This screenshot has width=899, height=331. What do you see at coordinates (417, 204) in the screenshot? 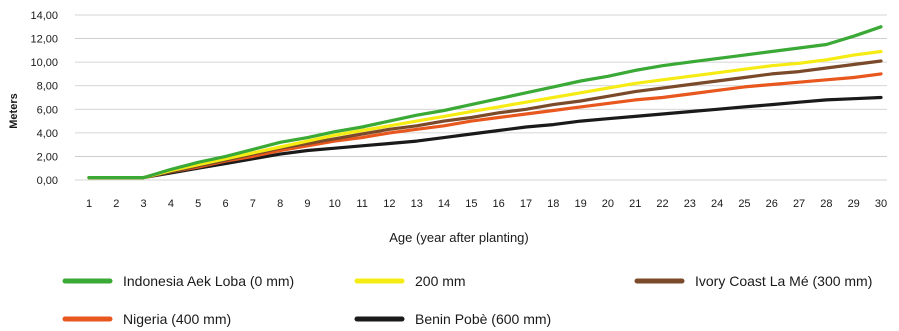
I see `x-tick-label: 13` at bounding box center [417, 204].